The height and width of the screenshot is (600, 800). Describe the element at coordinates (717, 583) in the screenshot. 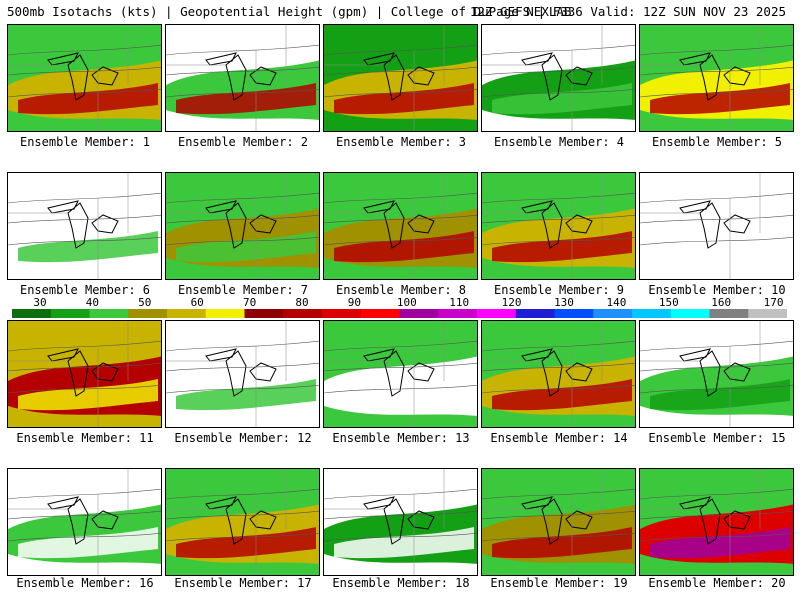

I see `ensemble-member-label-20: Ensemble Member: 20` at that location.